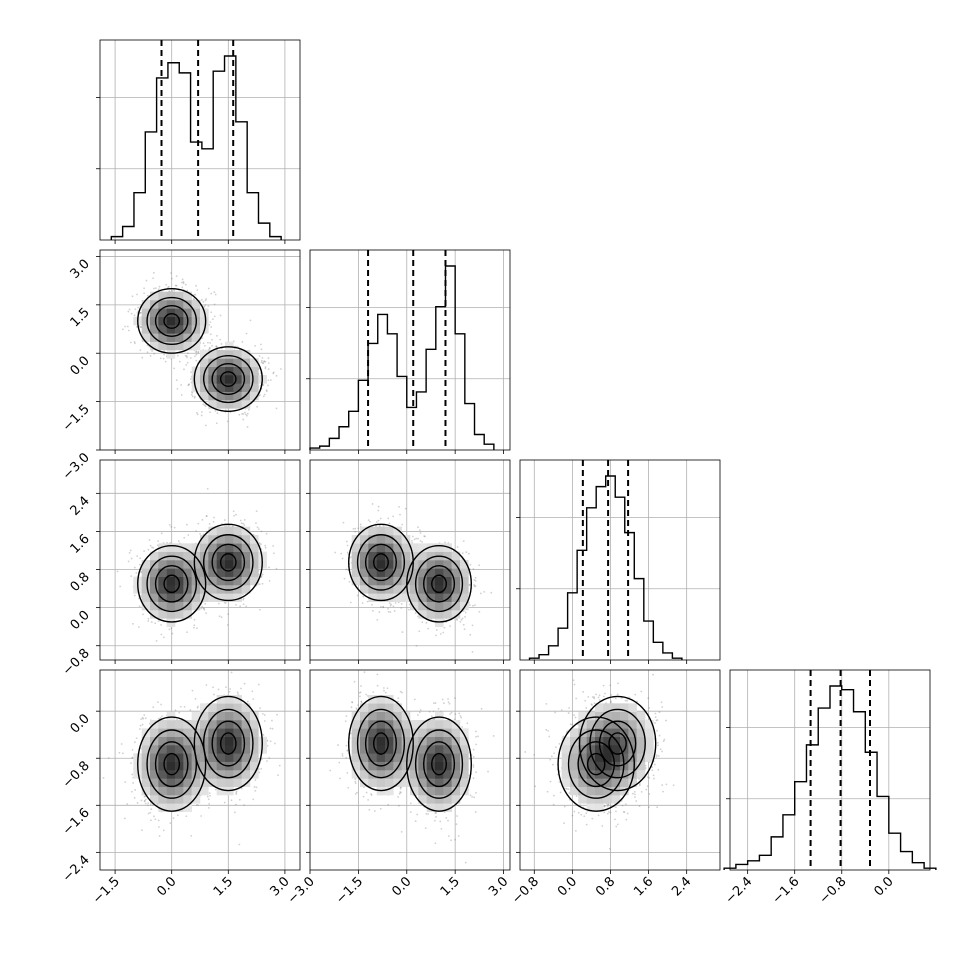  Describe the element at coordinates (172, 584) in the screenshot. I see `density-contour` at that location.